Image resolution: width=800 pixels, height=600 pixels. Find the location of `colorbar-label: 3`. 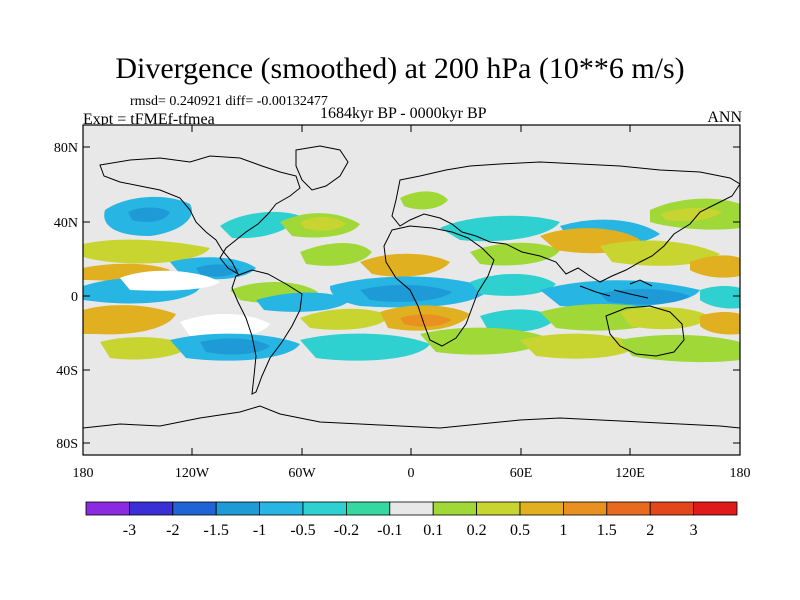

colorbar-label: 3 is located at coordinates (694, 530).